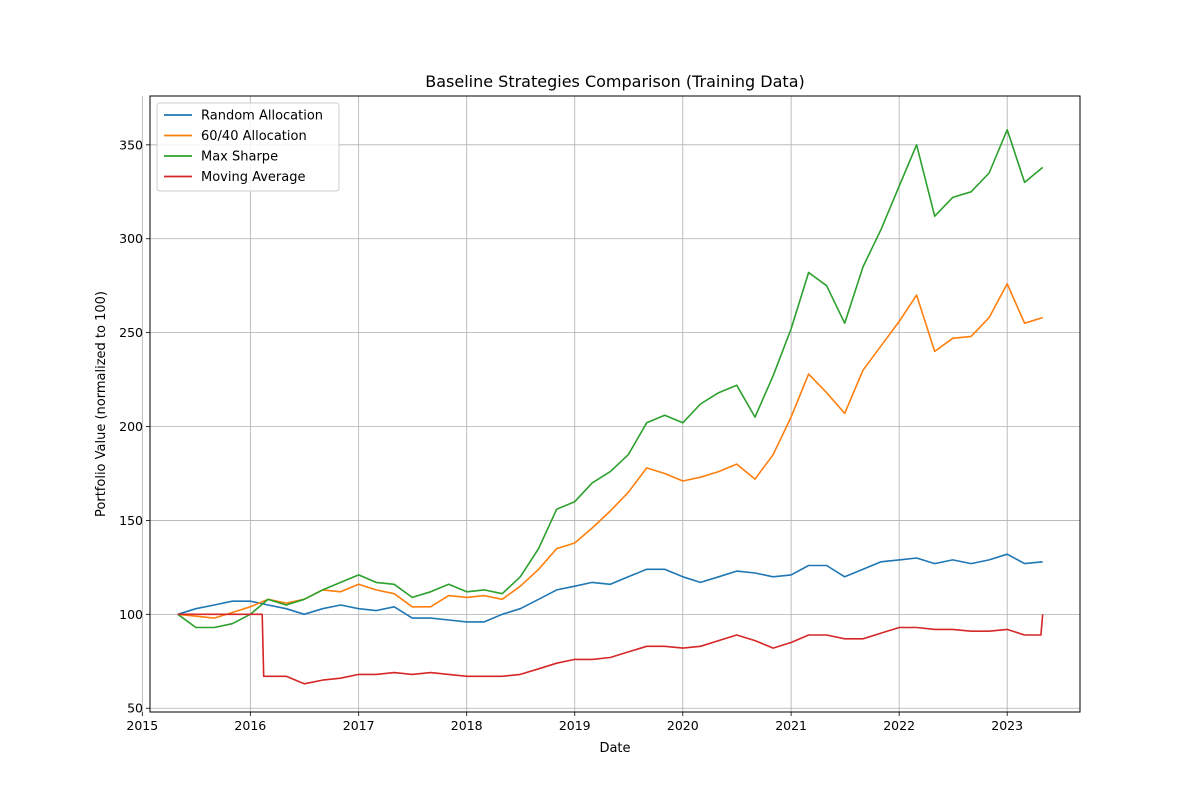 This screenshot has width=1200, height=800. Describe the element at coordinates (239, 157) in the screenshot. I see `legend-label: Max Sharpe` at that location.